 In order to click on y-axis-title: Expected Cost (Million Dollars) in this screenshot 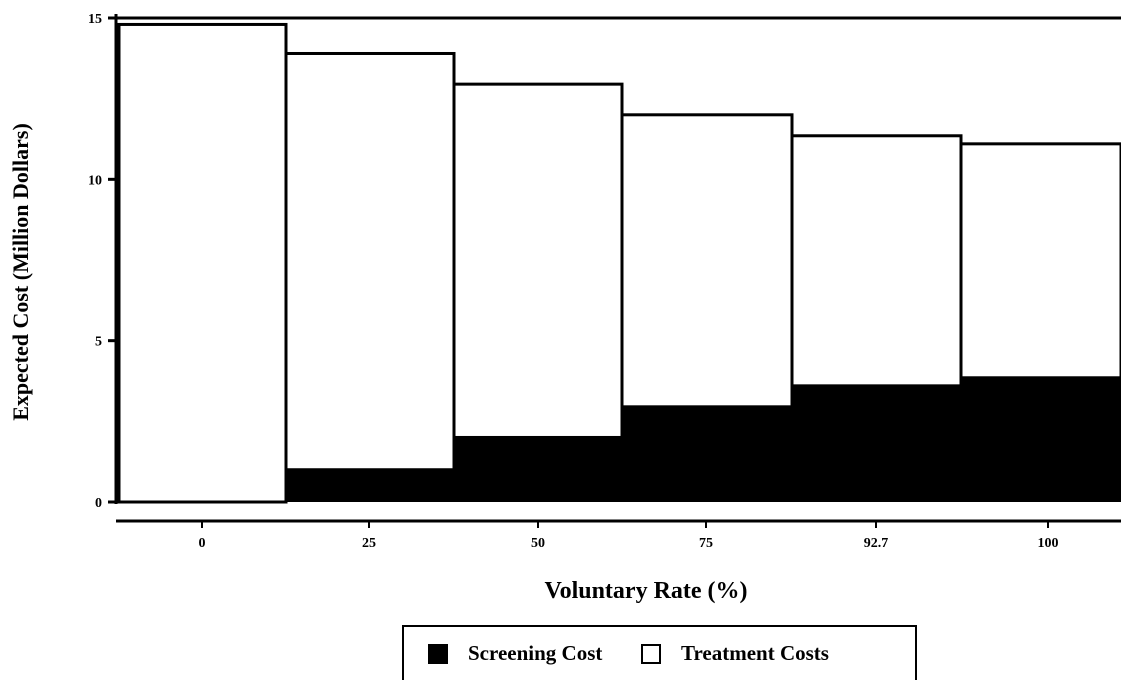, I will do `click(20, 272)`.